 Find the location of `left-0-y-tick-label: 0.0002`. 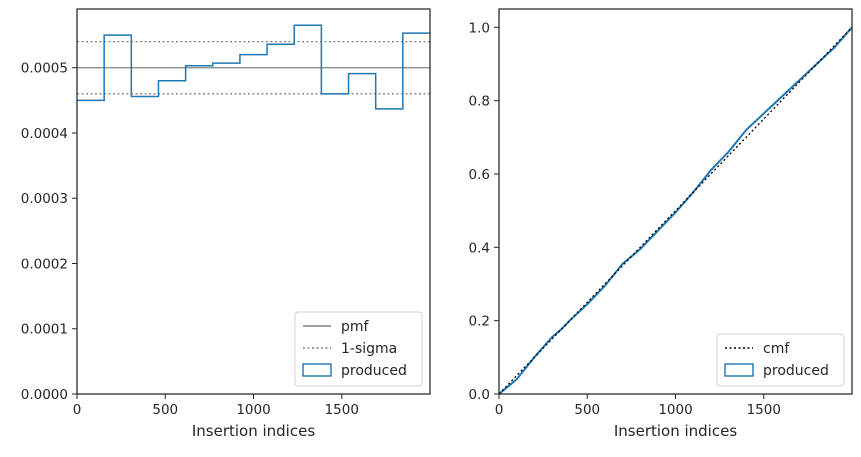

left-0-y-tick-label: 0.0002 is located at coordinates (44, 264).